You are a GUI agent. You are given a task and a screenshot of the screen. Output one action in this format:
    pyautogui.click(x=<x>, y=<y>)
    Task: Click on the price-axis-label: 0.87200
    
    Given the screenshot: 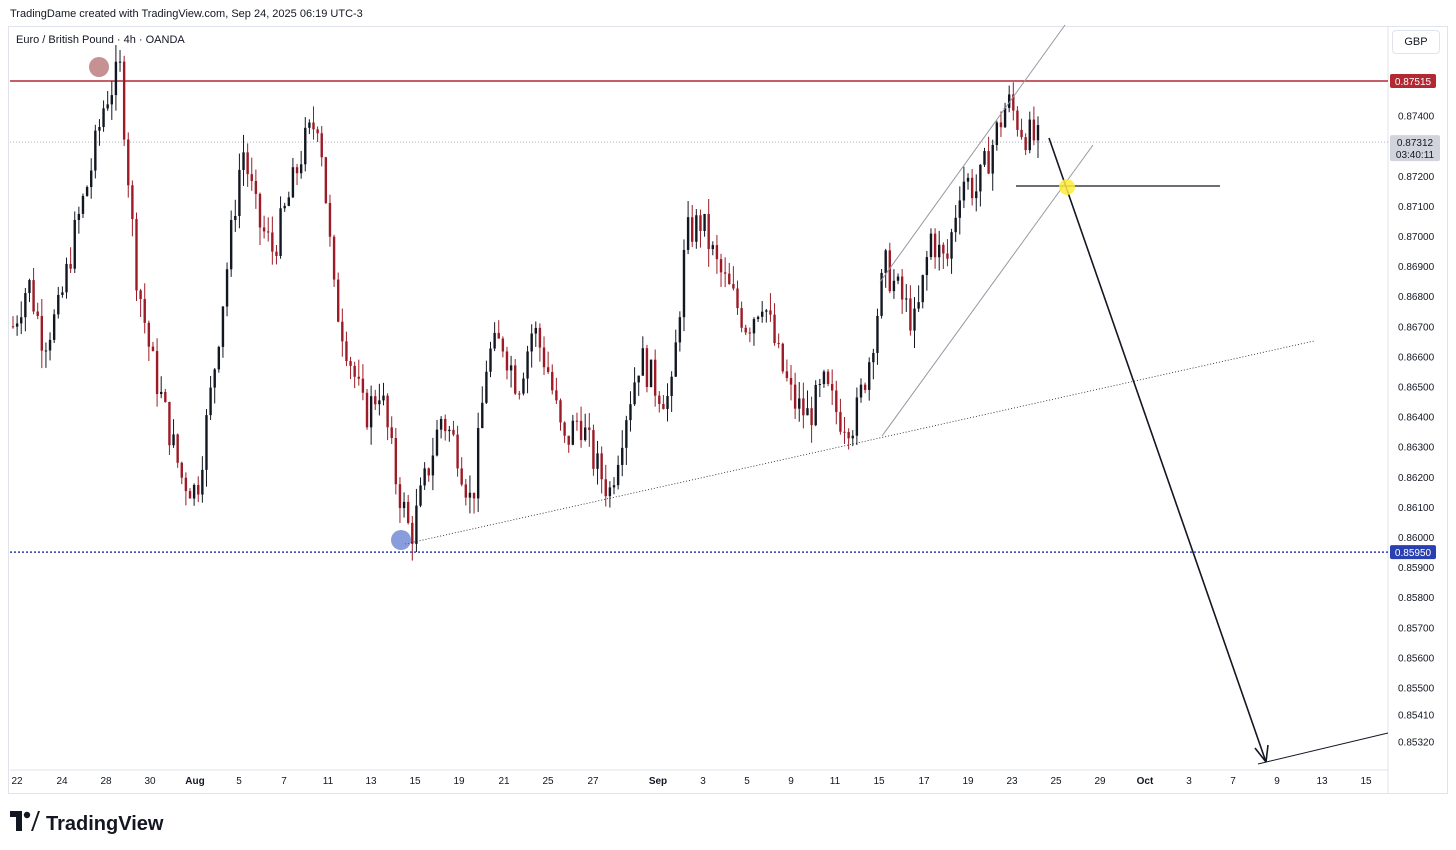 What is the action you would take?
    pyautogui.click(x=1416, y=177)
    